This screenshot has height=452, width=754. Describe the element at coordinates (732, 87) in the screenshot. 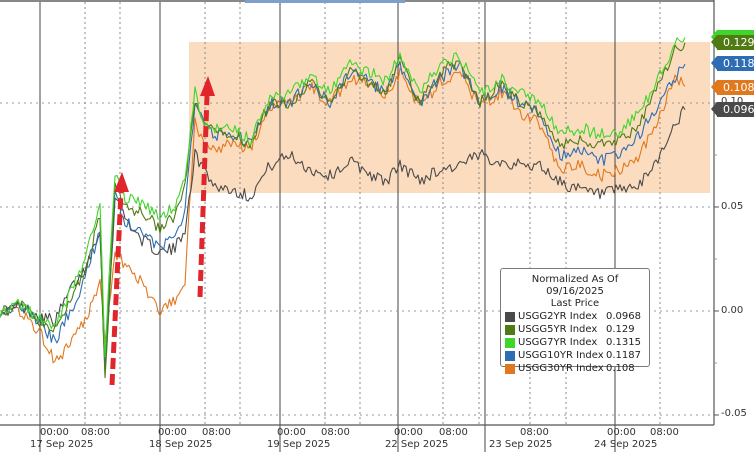

I see `last-value-tag: 0.108` at that location.